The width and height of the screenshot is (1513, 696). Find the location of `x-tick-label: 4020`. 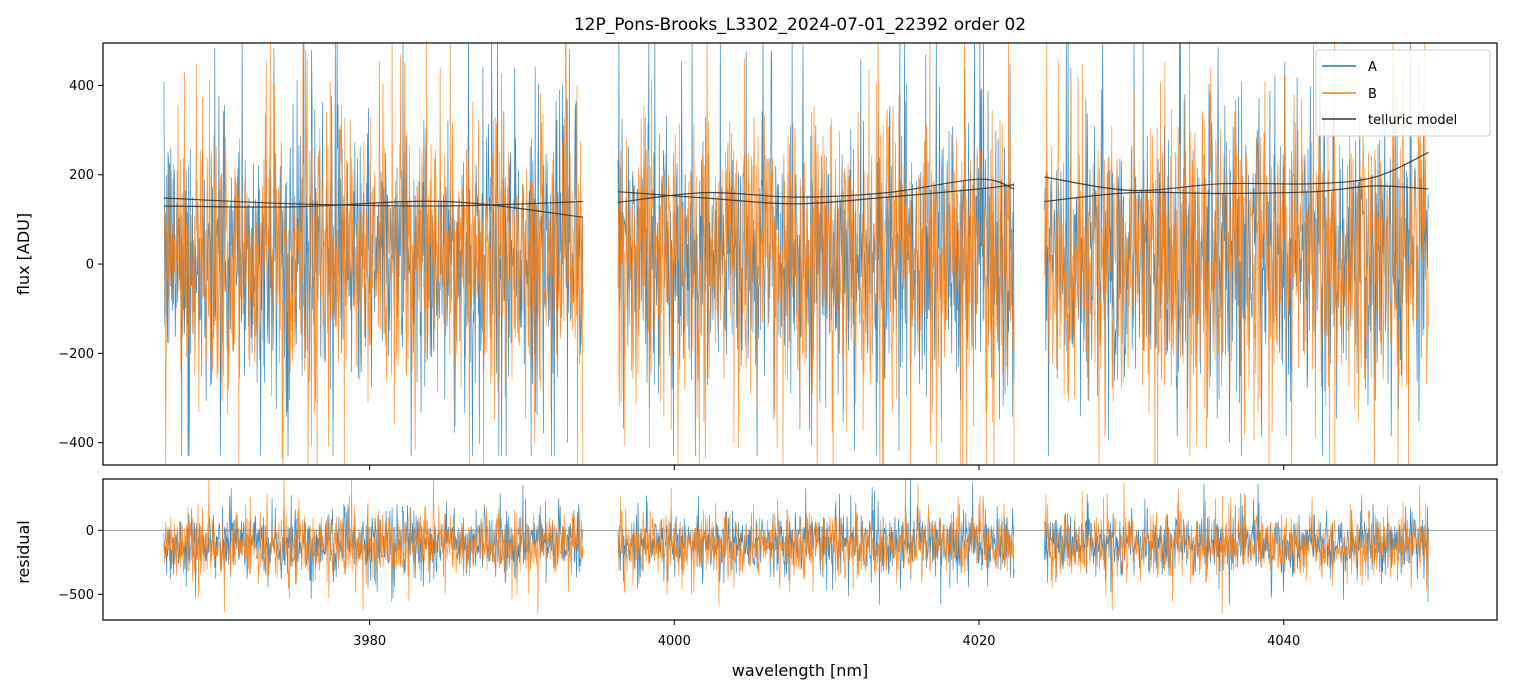

x-tick-label: 4020 is located at coordinates (978, 641).